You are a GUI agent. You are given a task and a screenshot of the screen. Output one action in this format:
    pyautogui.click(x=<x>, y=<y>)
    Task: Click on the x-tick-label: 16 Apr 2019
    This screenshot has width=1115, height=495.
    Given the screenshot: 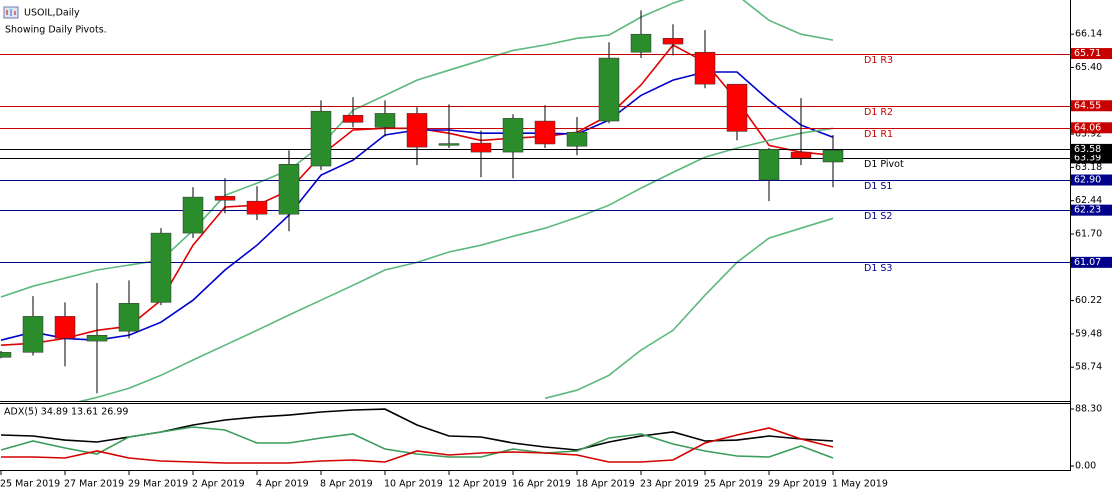 What is the action you would take?
    pyautogui.click(x=541, y=484)
    